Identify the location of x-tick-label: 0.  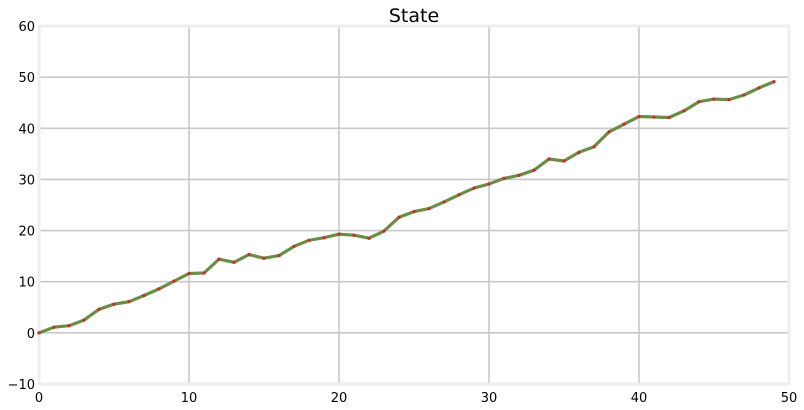
(39, 398).